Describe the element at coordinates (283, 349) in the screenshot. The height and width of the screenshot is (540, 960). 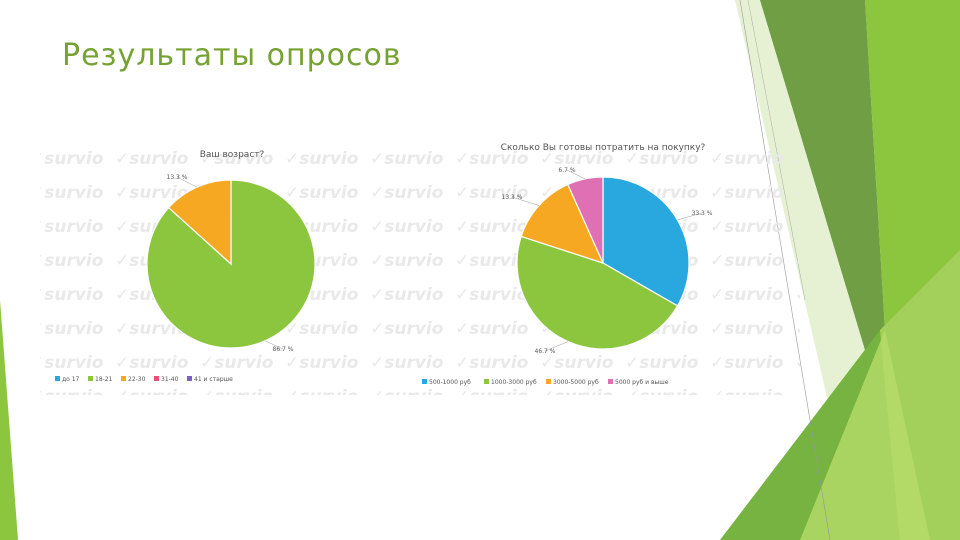
I see `data-label: 86.7 %` at that location.